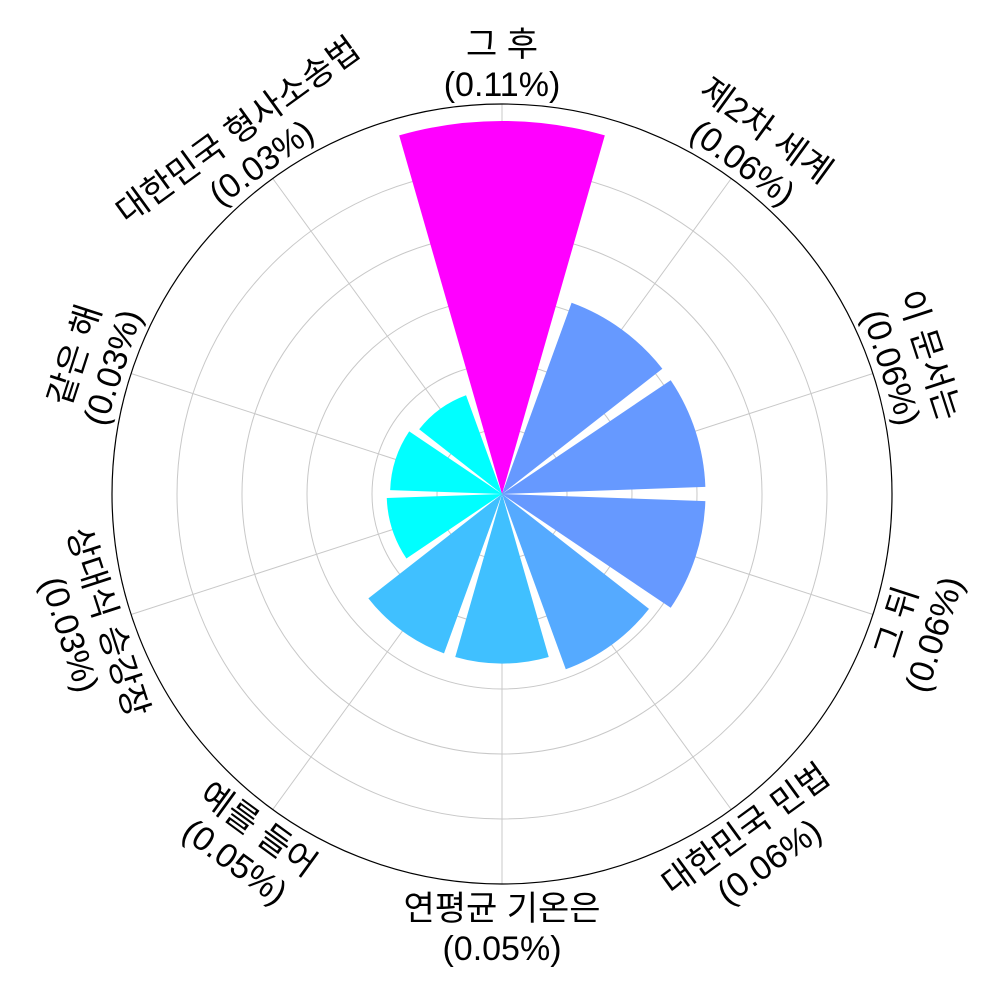 The width and height of the screenshot is (992, 989). What do you see at coordinates (501, 909) in the screenshot?
I see `category-name: 연평균 기온은` at bounding box center [501, 909].